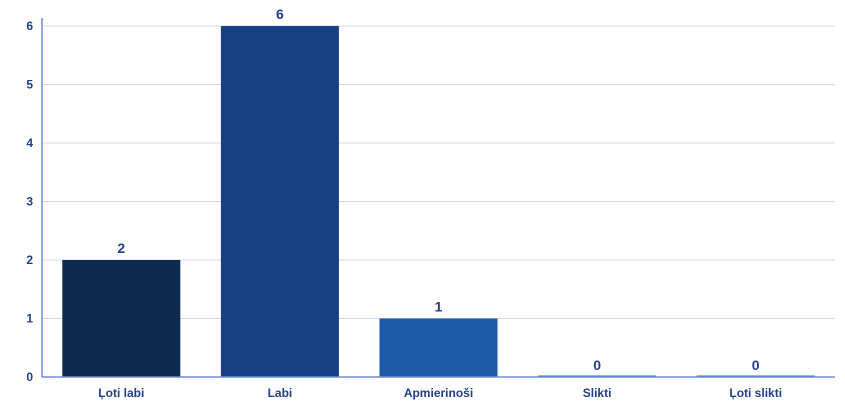 Image resolution: width=845 pixels, height=417 pixels. Describe the element at coordinates (29, 260) in the screenshot. I see `y-tick-label: 2` at that location.